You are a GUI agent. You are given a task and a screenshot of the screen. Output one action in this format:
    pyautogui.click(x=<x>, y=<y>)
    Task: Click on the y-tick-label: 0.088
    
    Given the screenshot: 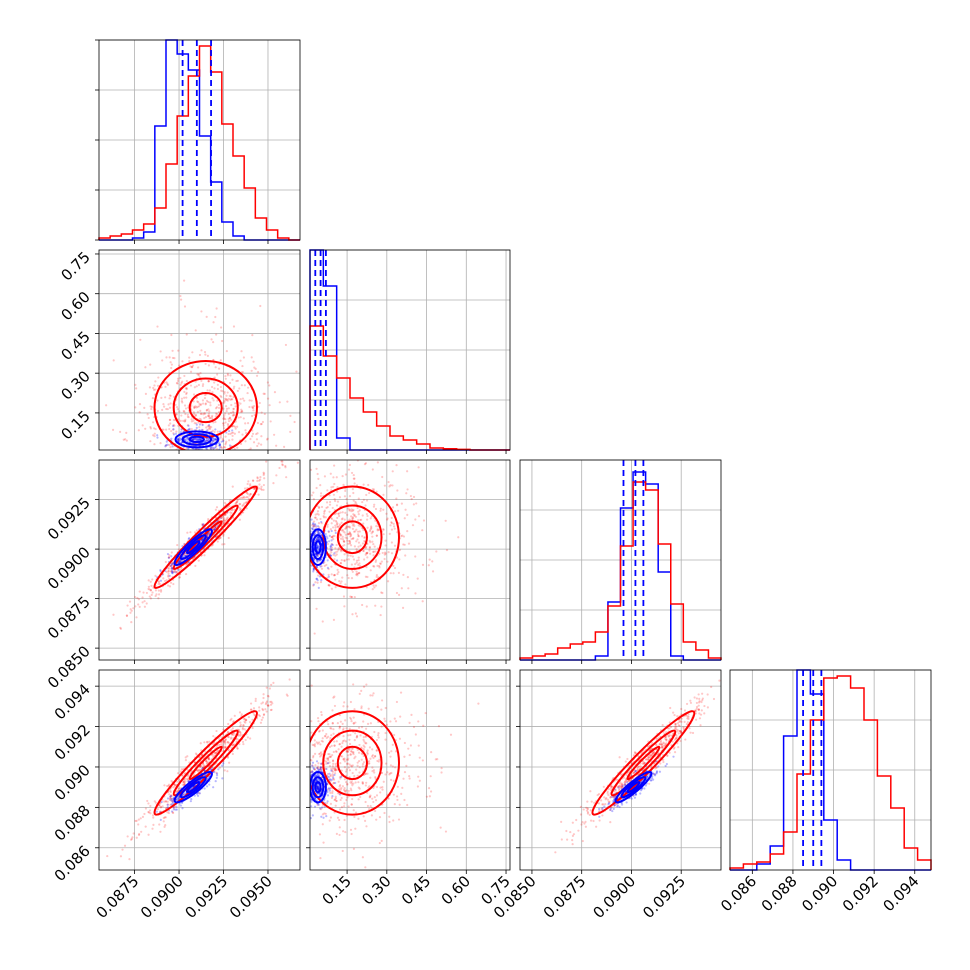 What is the action you would take?
    pyautogui.click(x=72, y=822)
    